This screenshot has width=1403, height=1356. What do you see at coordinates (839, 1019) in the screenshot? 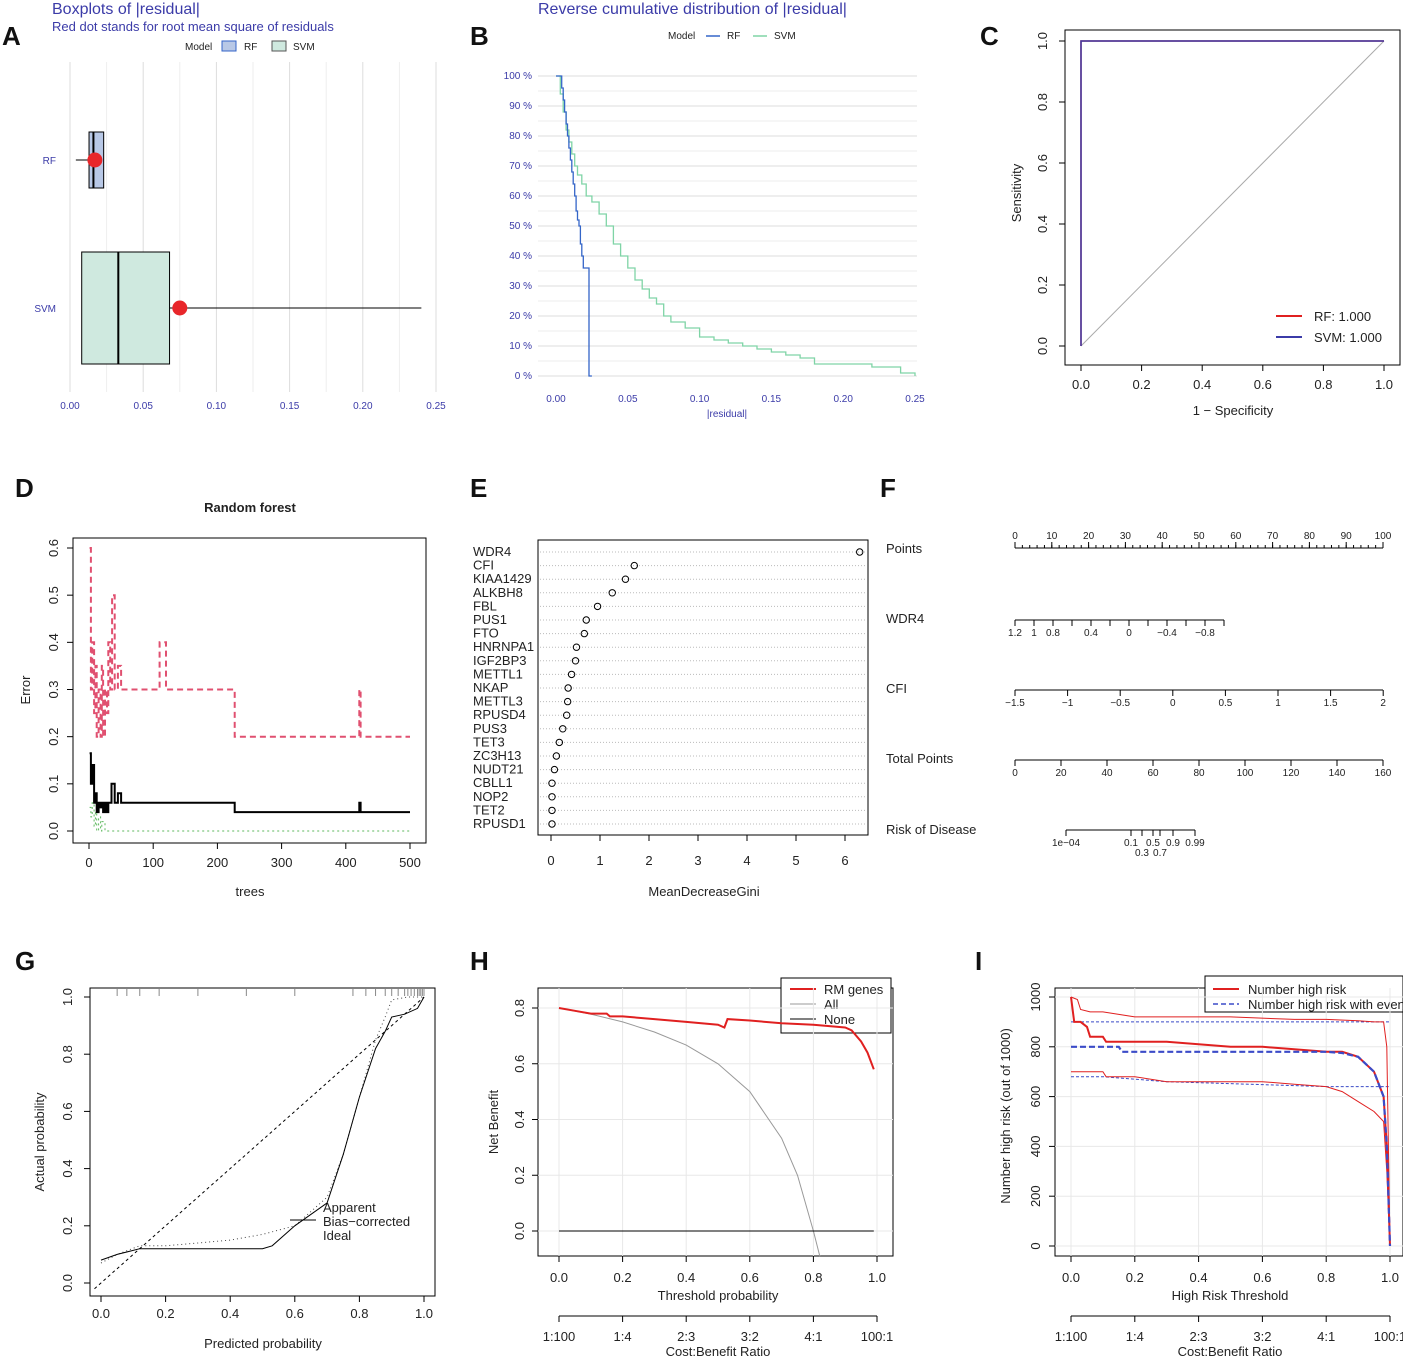
I see `panel-h-legend-none: None` at bounding box center [839, 1019].